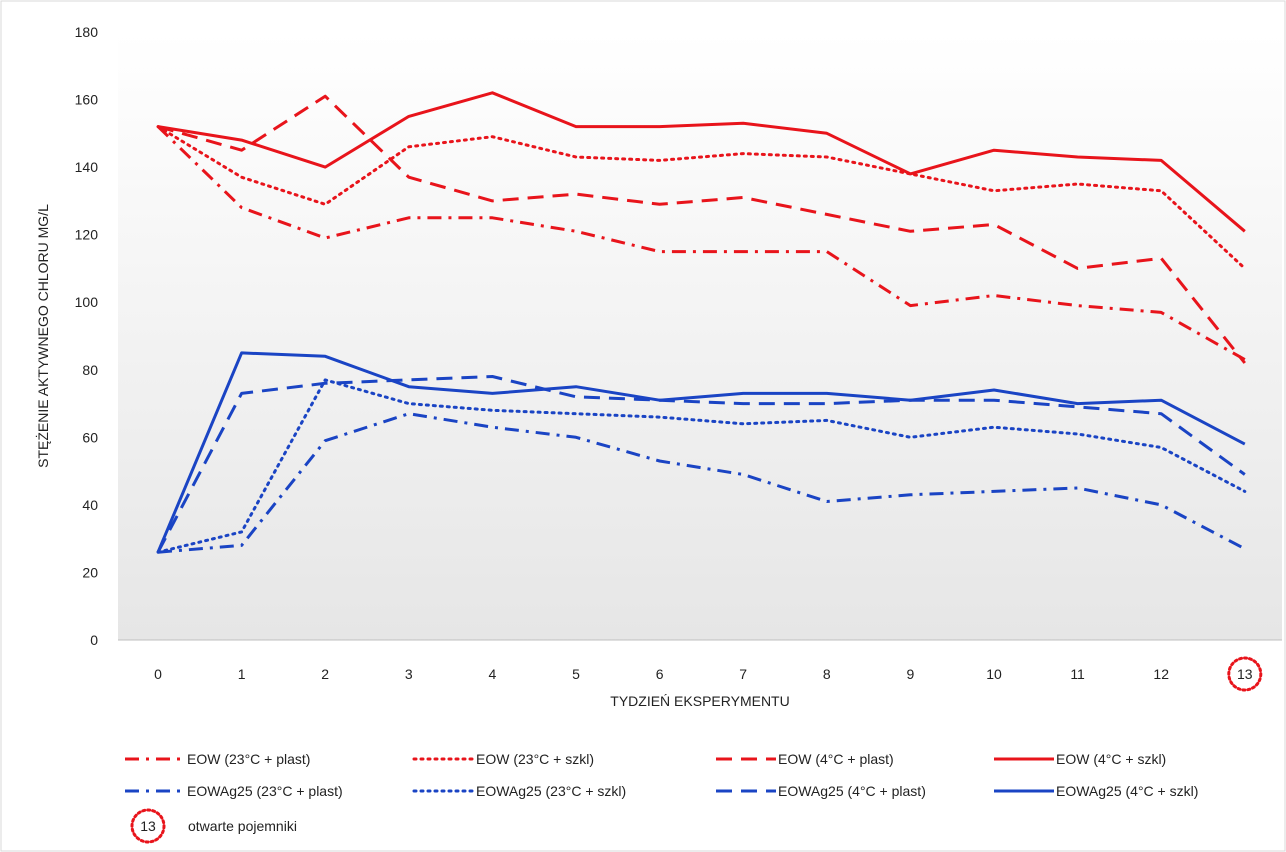 Image resolution: width=1286 pixels, height=852 pixels. I want to click on legend-label: EOWAg25 (4°C + plast), so click(852, 791).